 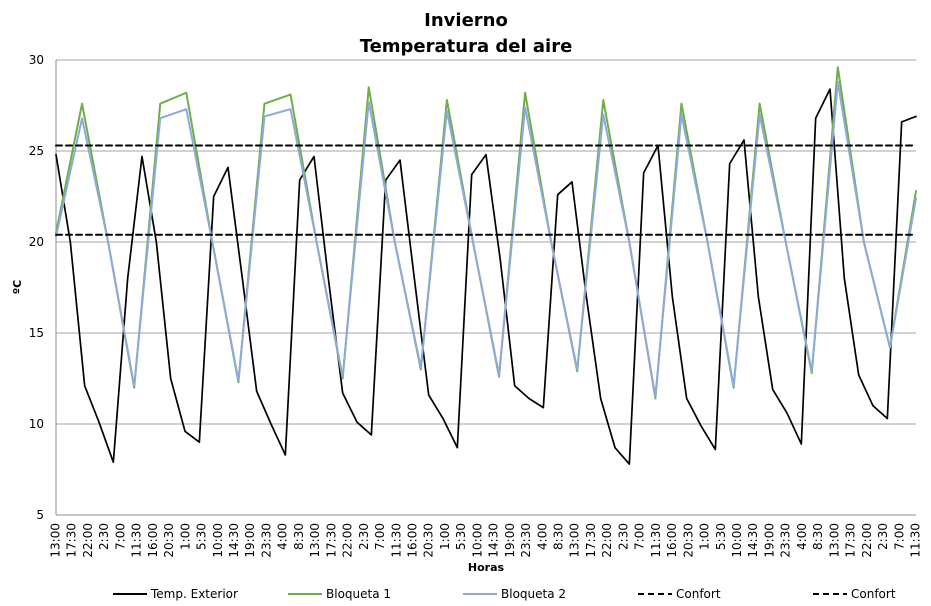 I want to click on x-tick-label-39: 20:30, so click(x=688, y=540).